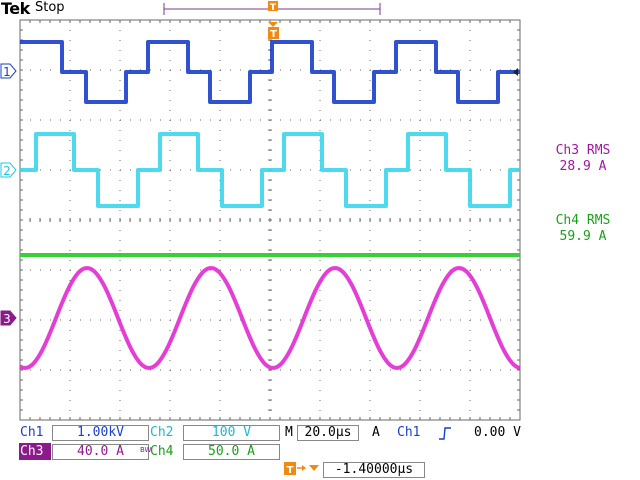  What do you see at coordinates (162, 432) in the screenshot?
I see `ch2-label: Ch2` at bounding box center [162, 432].